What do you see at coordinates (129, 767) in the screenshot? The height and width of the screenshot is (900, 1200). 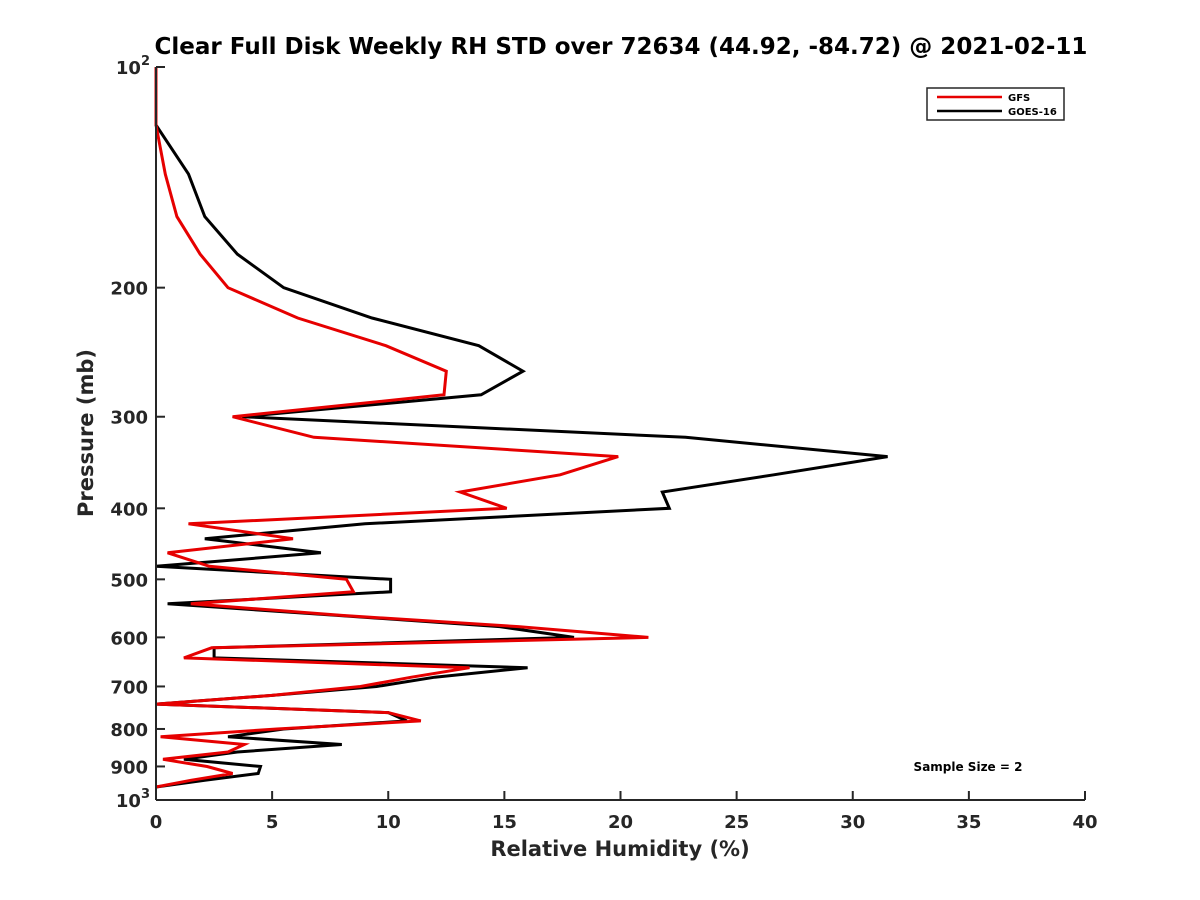 I see `y-tick-label: 900` at bounding box center [129, 767].